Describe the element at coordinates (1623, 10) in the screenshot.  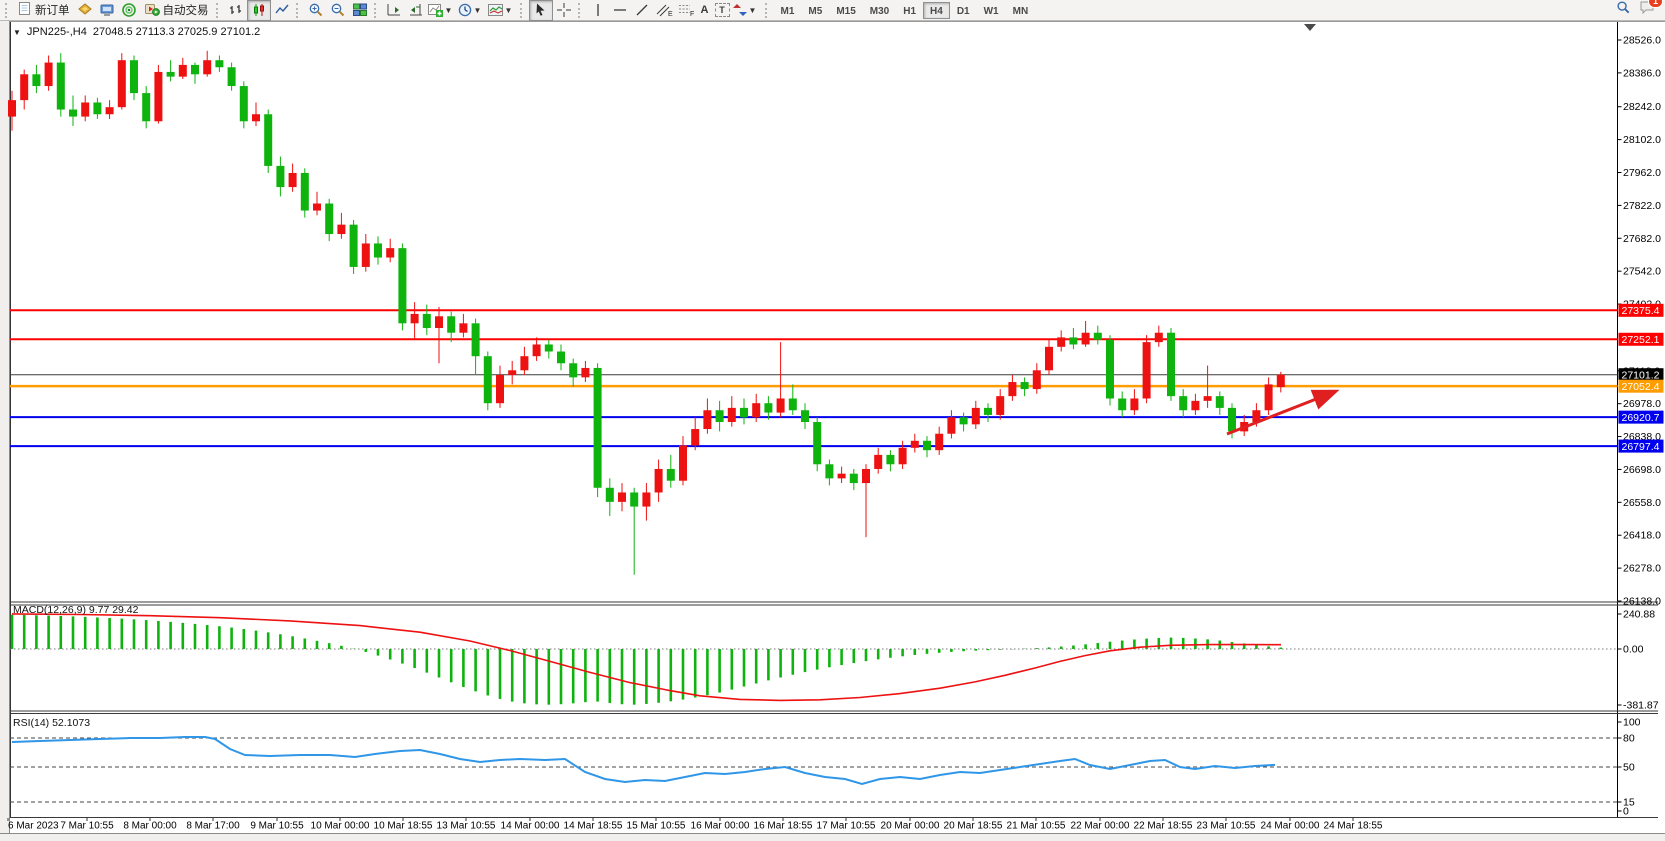
I see `search-icon` at that location.